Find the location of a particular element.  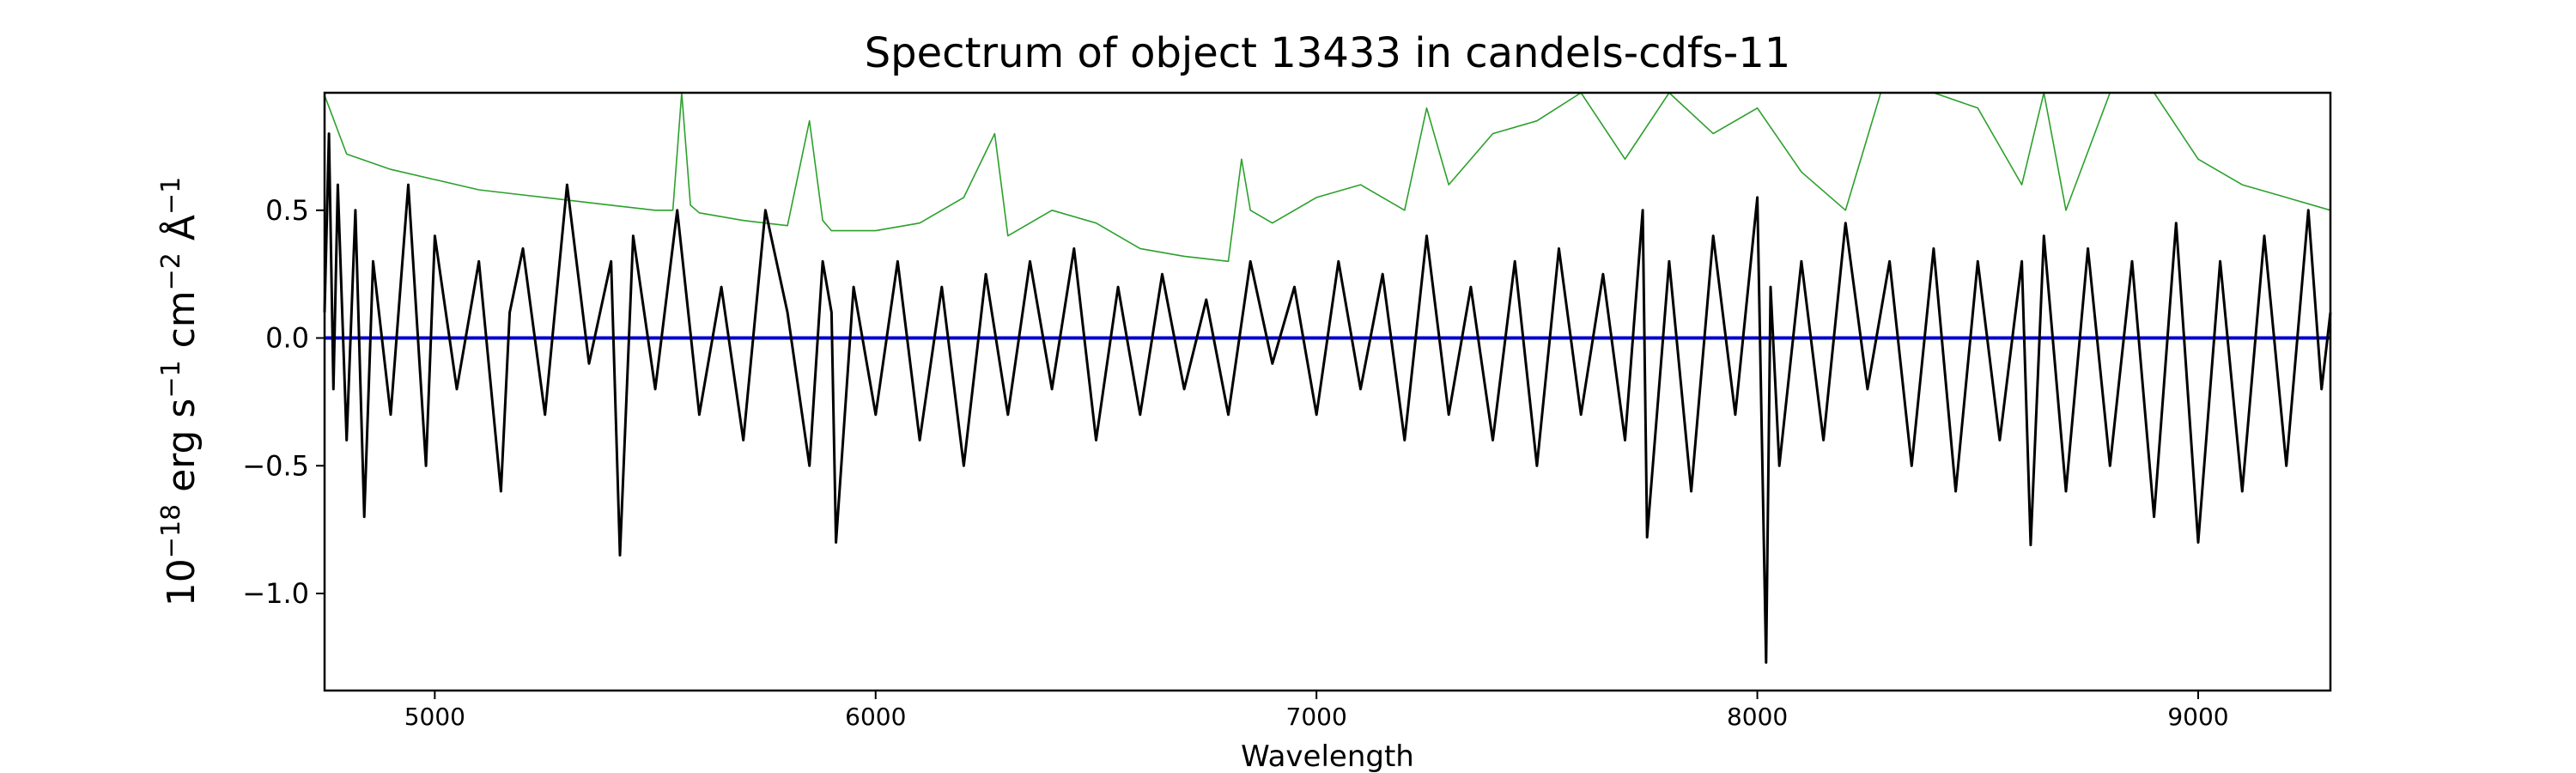

x-axis-label: Wavelength is located at coordinates (1327, 756).